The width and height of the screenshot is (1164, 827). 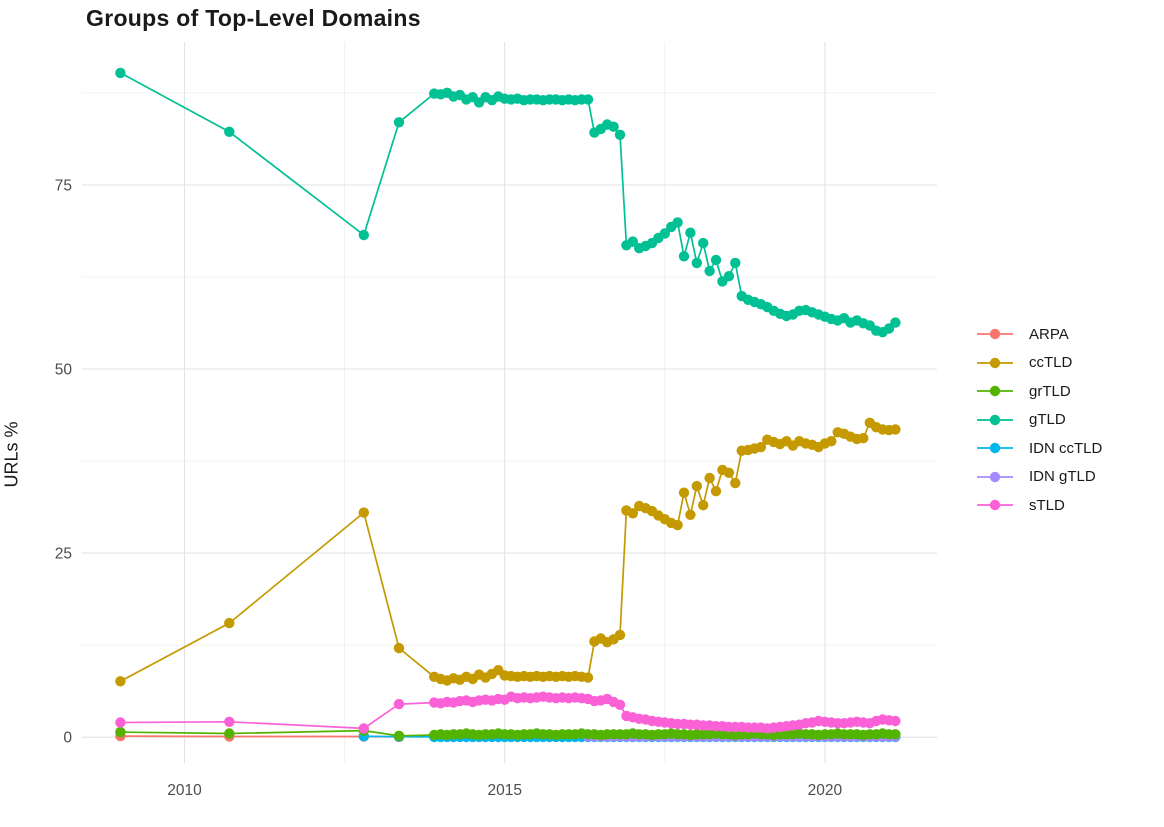 I want to click on legend-item-stld: sTLD, so click(x=1038, y=505).